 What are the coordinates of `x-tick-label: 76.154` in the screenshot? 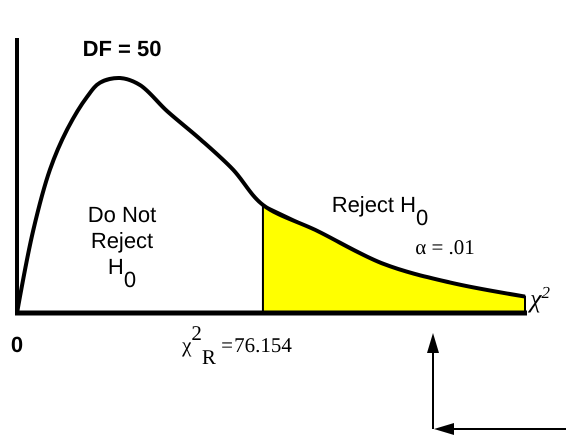 It's located at (263, 345).